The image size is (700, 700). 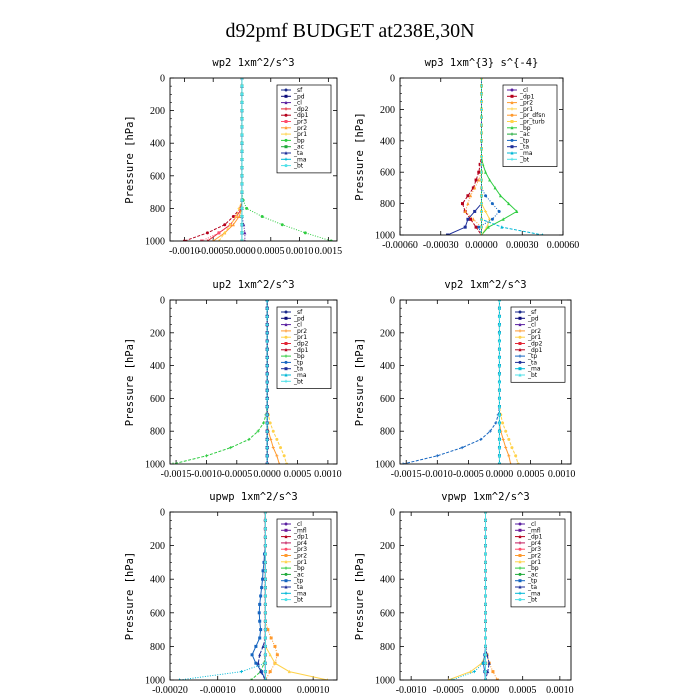 I want to click on y-tick-label: 1000, so click(x=385, y=236).